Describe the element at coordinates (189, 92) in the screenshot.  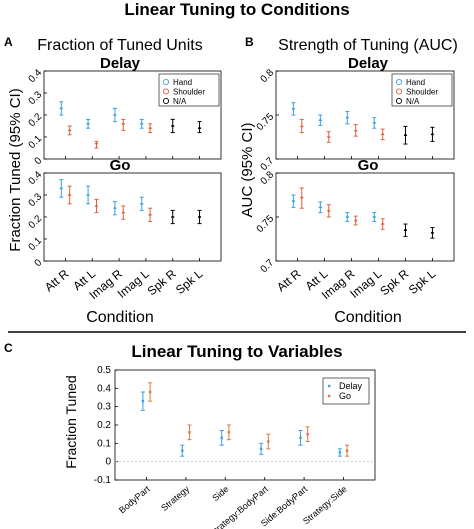
I see `legend-label: Shoulder` at that location.